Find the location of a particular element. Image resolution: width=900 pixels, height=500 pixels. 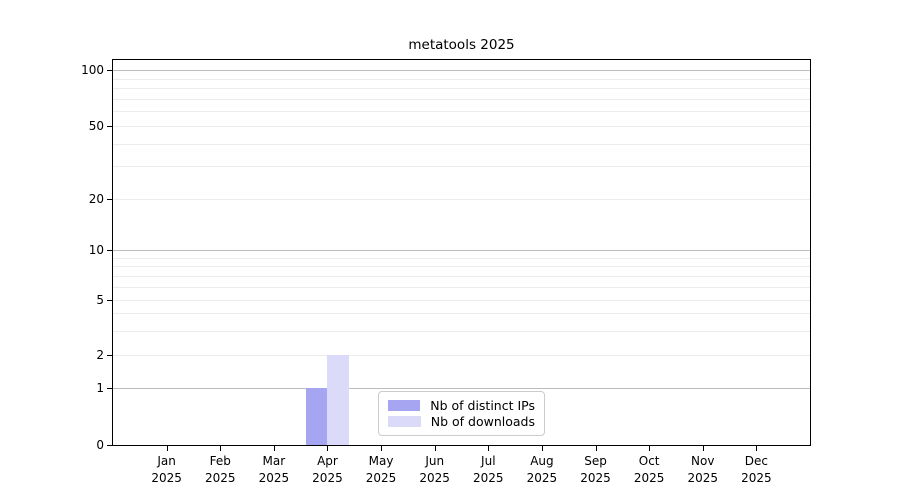

legend: Nb of distinct IPs Nb of downloads is located at coordinates (461, 413).